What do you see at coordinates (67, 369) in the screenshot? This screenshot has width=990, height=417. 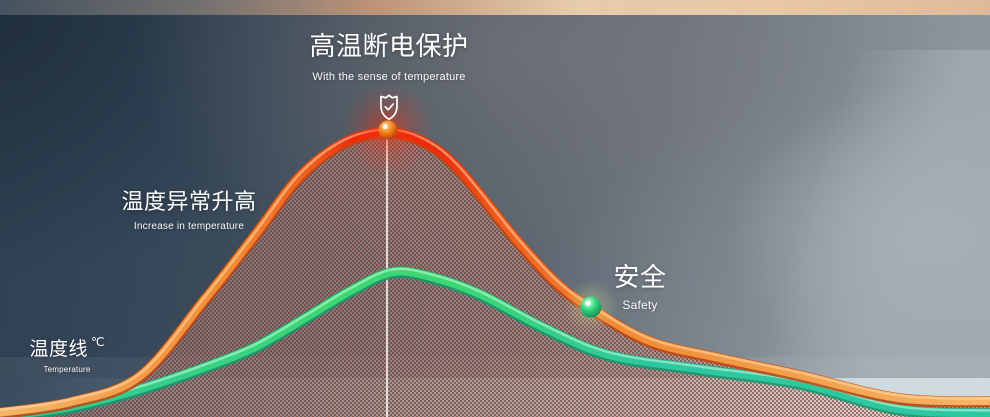 I see `axis-subtitle: Temperature` at bounding box center [67, 369].